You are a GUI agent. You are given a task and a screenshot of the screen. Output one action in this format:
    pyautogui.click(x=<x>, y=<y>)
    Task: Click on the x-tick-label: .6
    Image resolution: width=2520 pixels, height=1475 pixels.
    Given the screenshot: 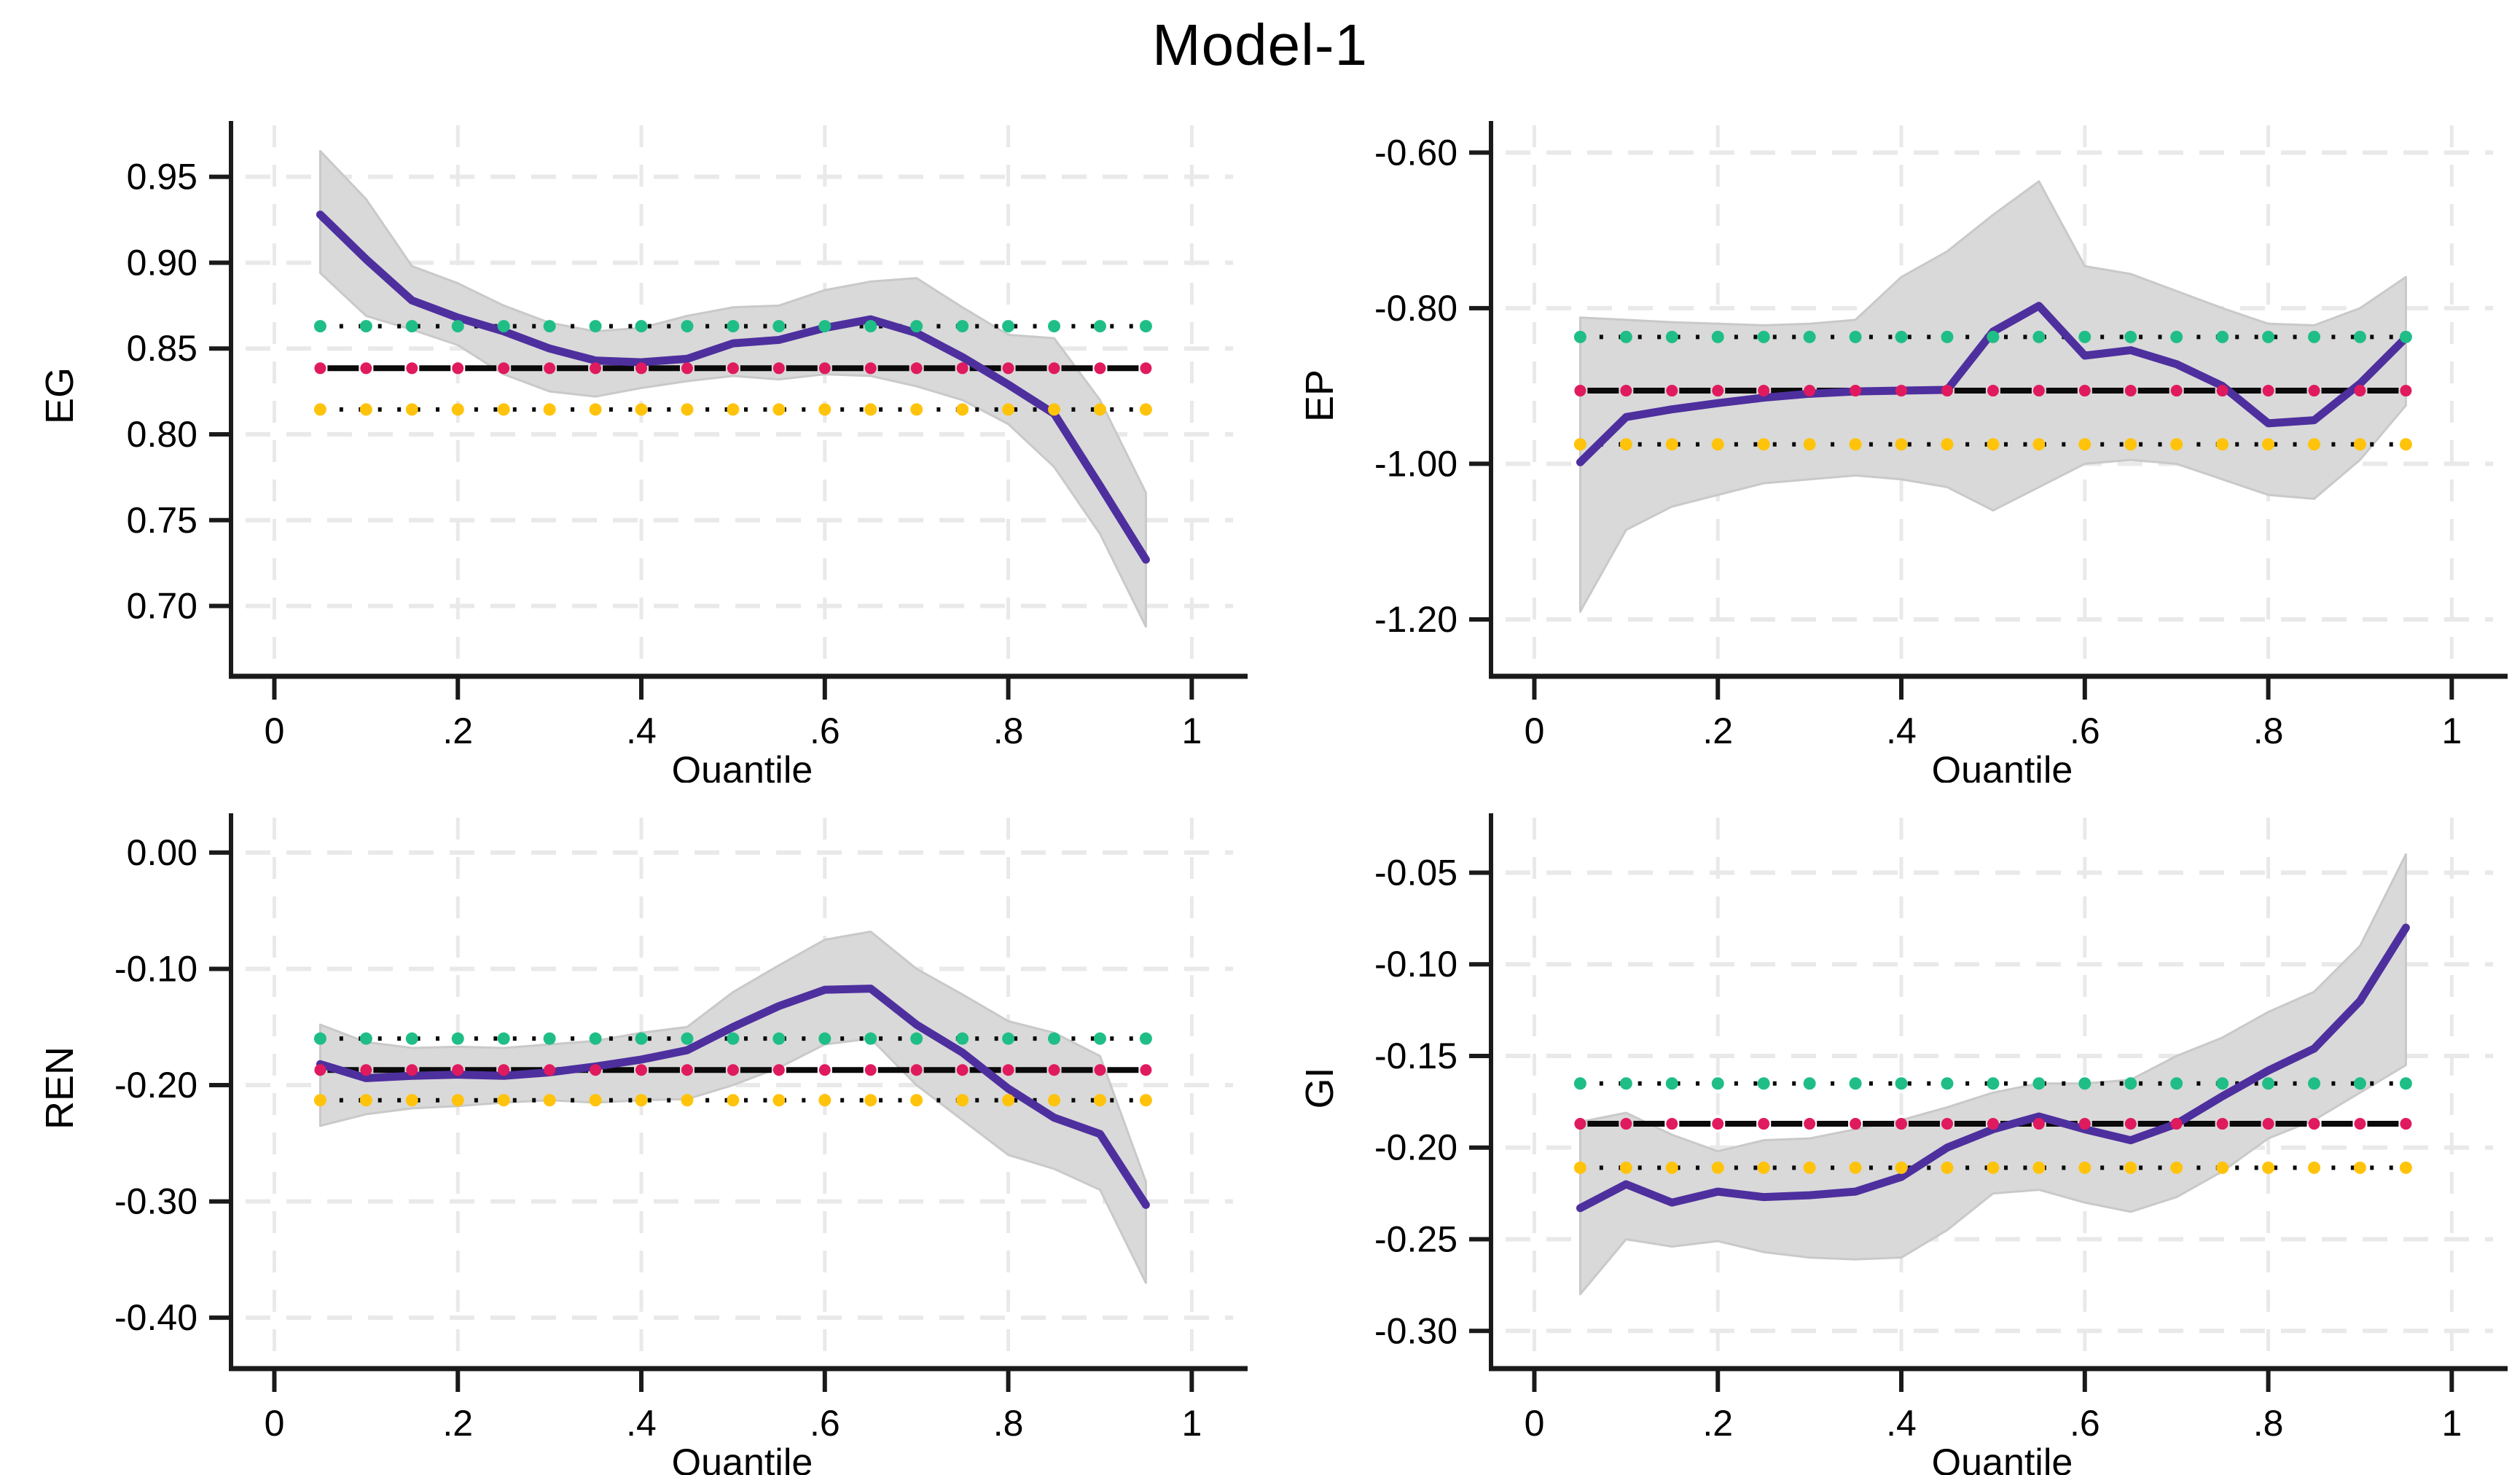 What is the action you would take?
    pyautogui.click(x=2085, y=1423)
    